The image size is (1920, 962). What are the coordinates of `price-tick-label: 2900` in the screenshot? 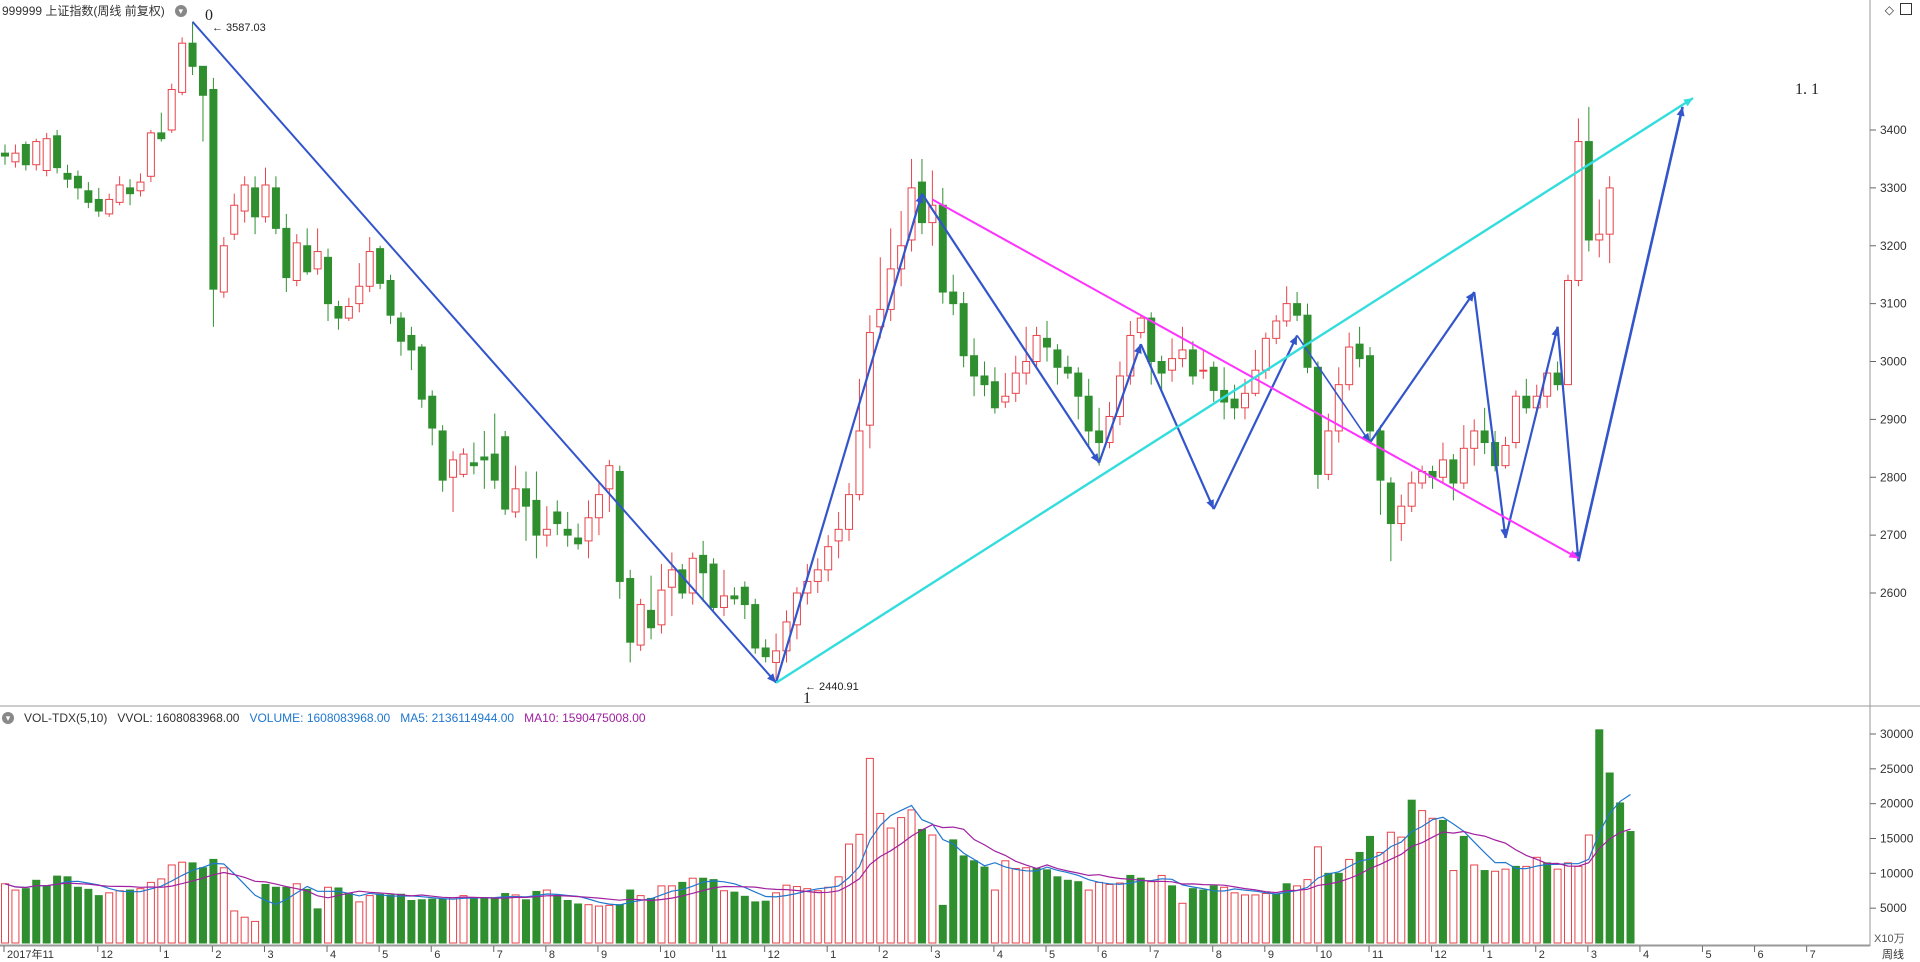 It's located at (1893, 419).